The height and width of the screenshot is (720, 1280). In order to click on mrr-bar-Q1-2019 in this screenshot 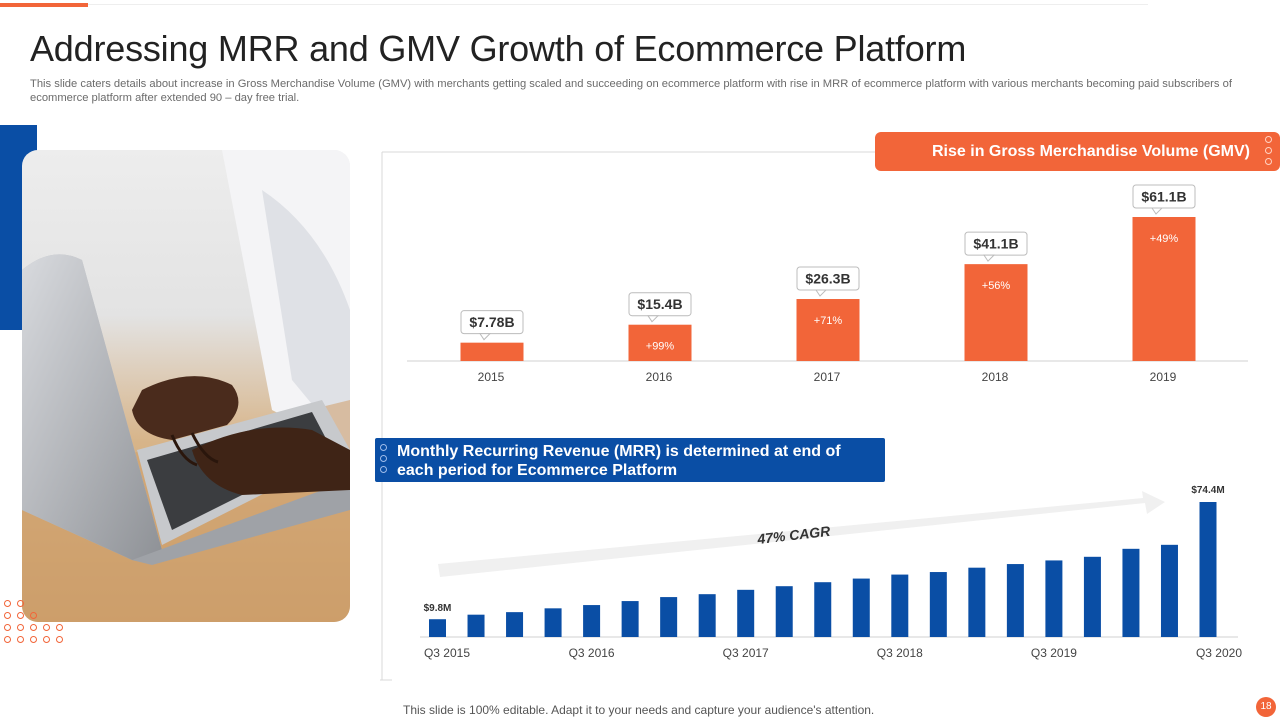, I will do `click(977, 602)`.